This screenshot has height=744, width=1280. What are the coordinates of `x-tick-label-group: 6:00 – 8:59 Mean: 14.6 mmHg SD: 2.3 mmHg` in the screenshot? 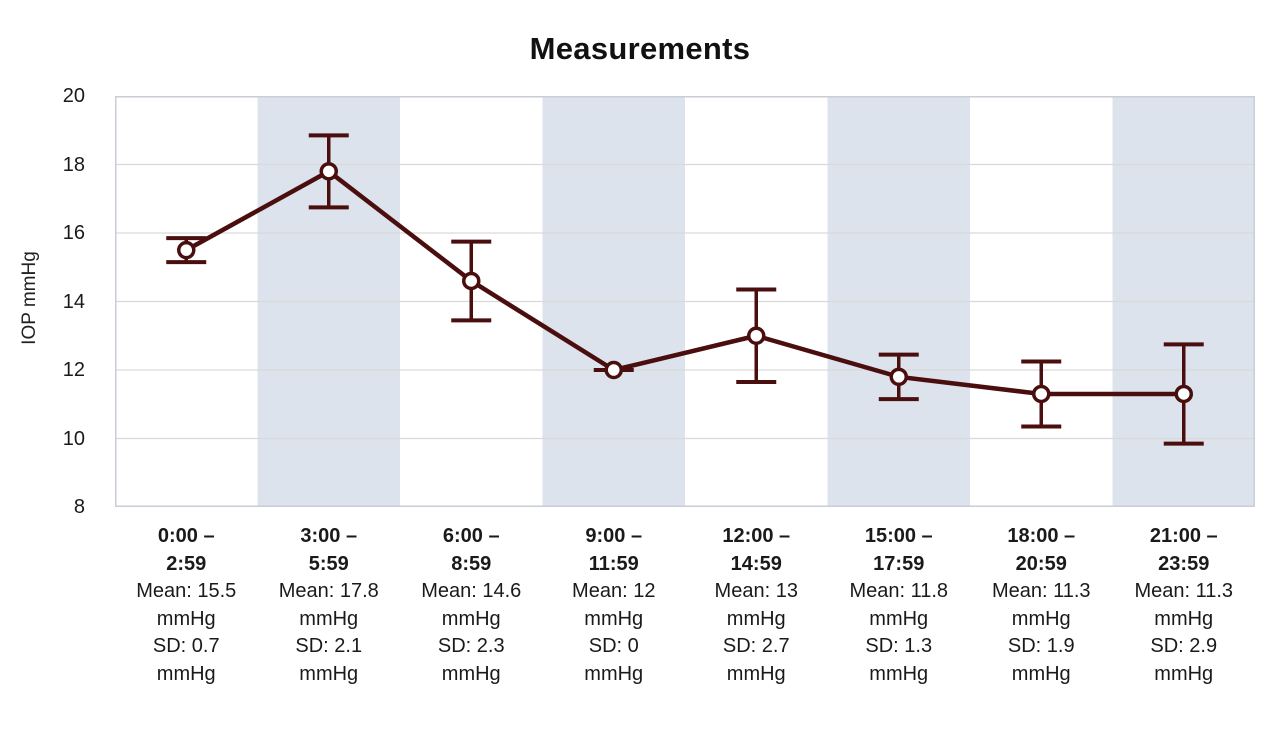 It's located at (471, 605).